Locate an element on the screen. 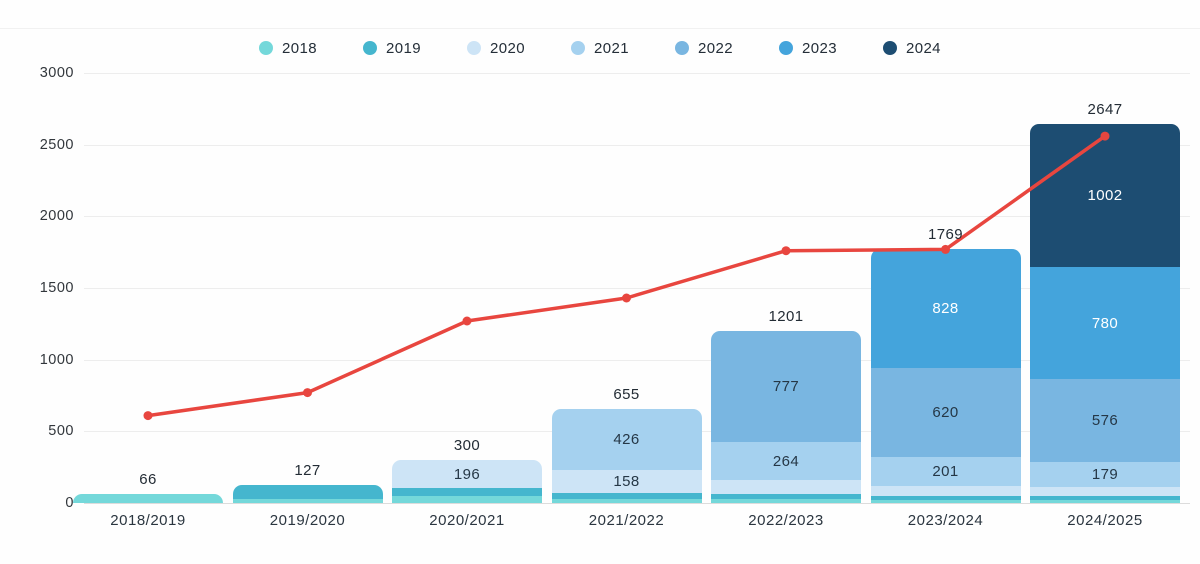 Image resolution: width=1200 pixels, height=564 pixels. bar-2022-2023: 264 777 is located at coordinates (786, 416).